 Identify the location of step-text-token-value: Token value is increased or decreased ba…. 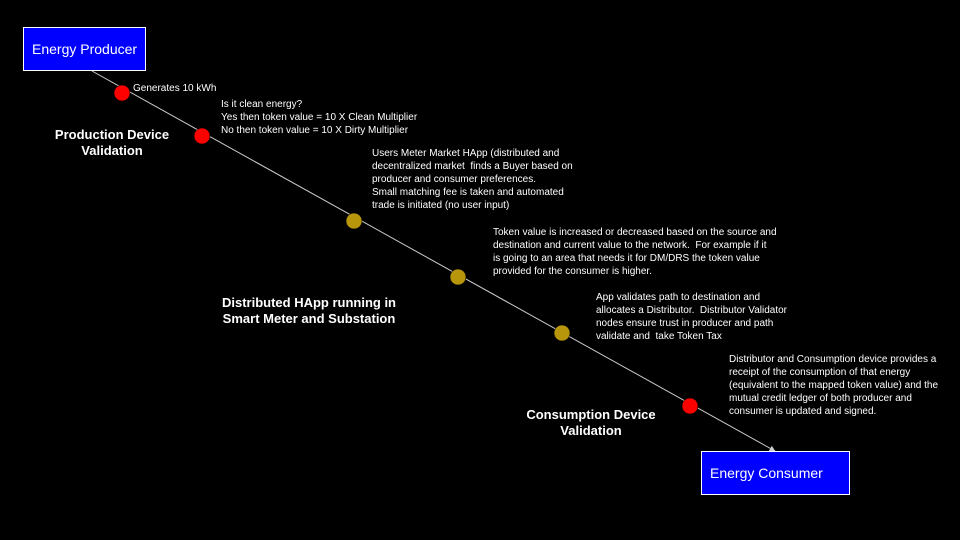
(635, 252).